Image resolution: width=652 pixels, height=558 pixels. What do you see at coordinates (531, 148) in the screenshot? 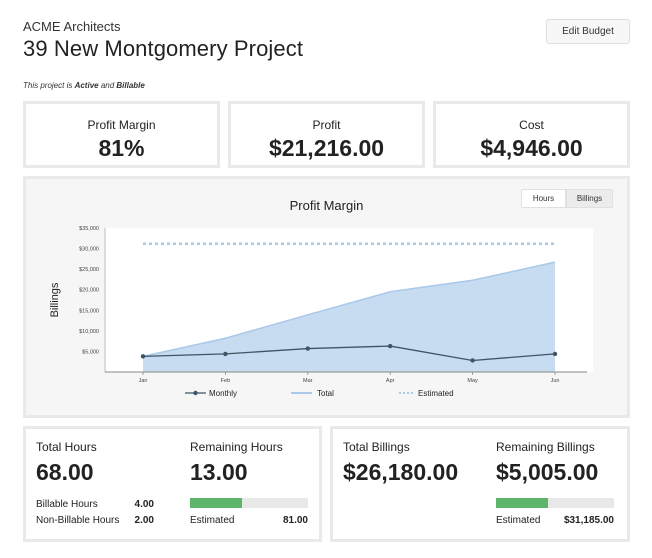
I see `kpi-value: $4,946.00` at bounding box center [531, 148].